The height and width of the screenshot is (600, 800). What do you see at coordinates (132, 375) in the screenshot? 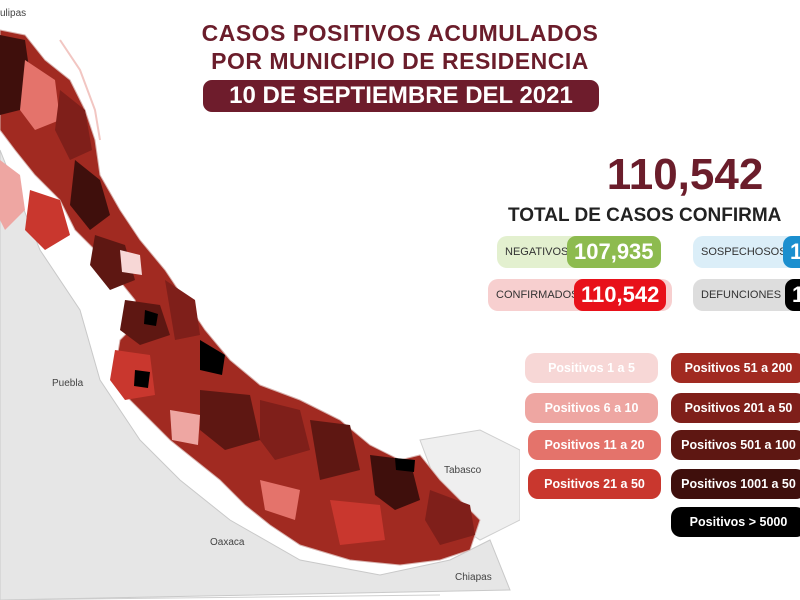
I see `region-orizaba` at bounding box center [132, 375].